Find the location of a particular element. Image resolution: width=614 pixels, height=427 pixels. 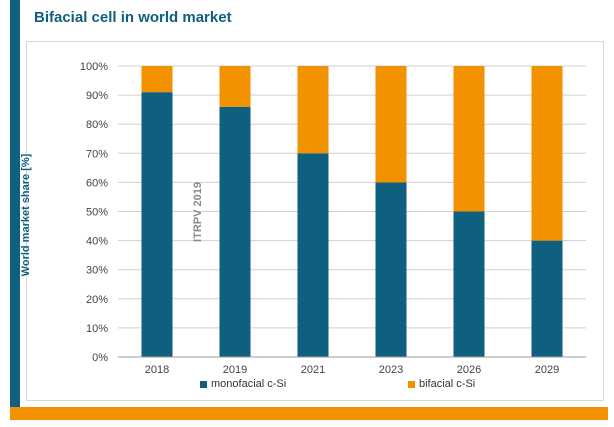

x-tick-label: 2029 is located at coordinates (547, 370).